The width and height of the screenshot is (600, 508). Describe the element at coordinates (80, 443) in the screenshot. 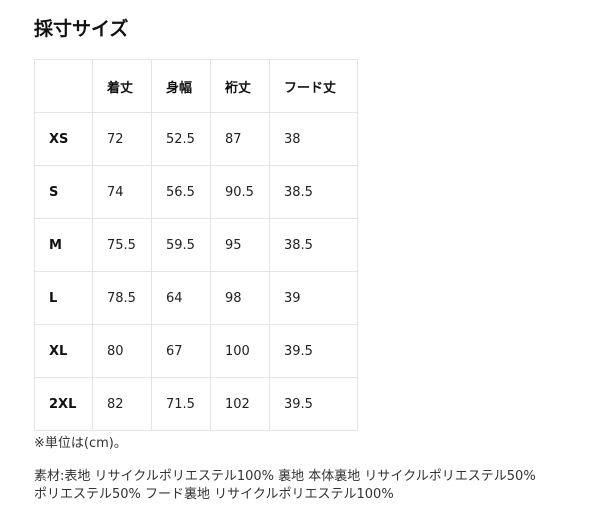

I see `unit-note: ※単位は(cm)。` at that location.